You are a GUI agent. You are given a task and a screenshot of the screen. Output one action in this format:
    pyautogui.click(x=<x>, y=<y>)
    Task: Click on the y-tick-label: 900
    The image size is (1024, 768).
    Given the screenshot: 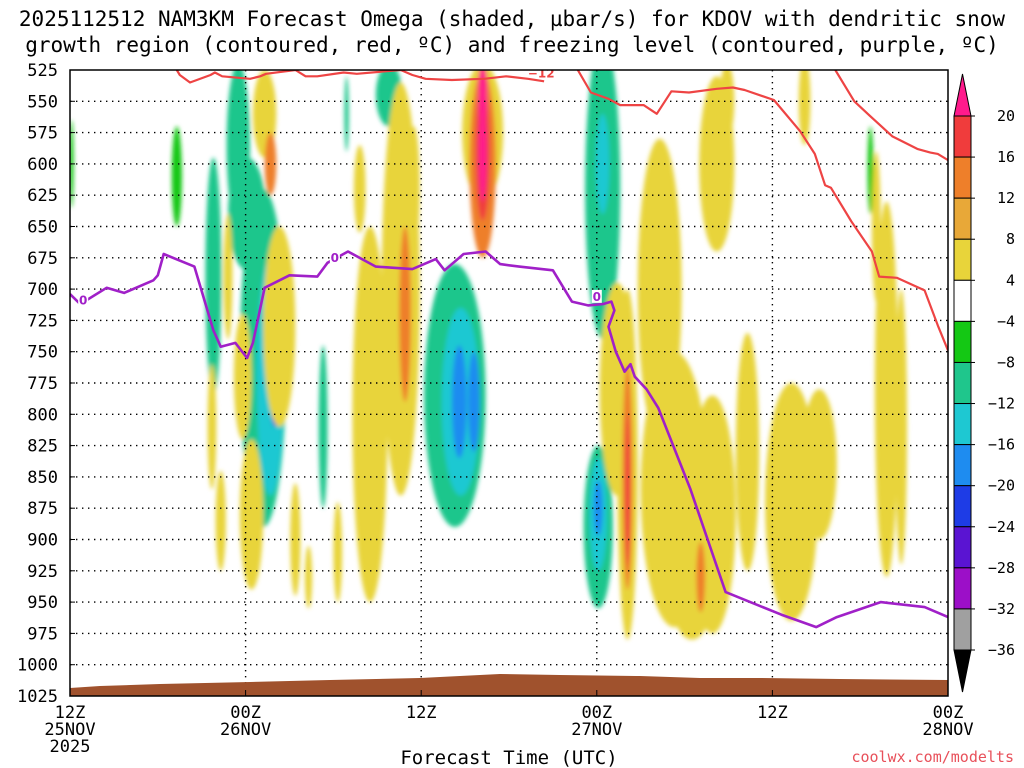 What is the action you would take?
    pyautogui.click(x=42, y=541)
    